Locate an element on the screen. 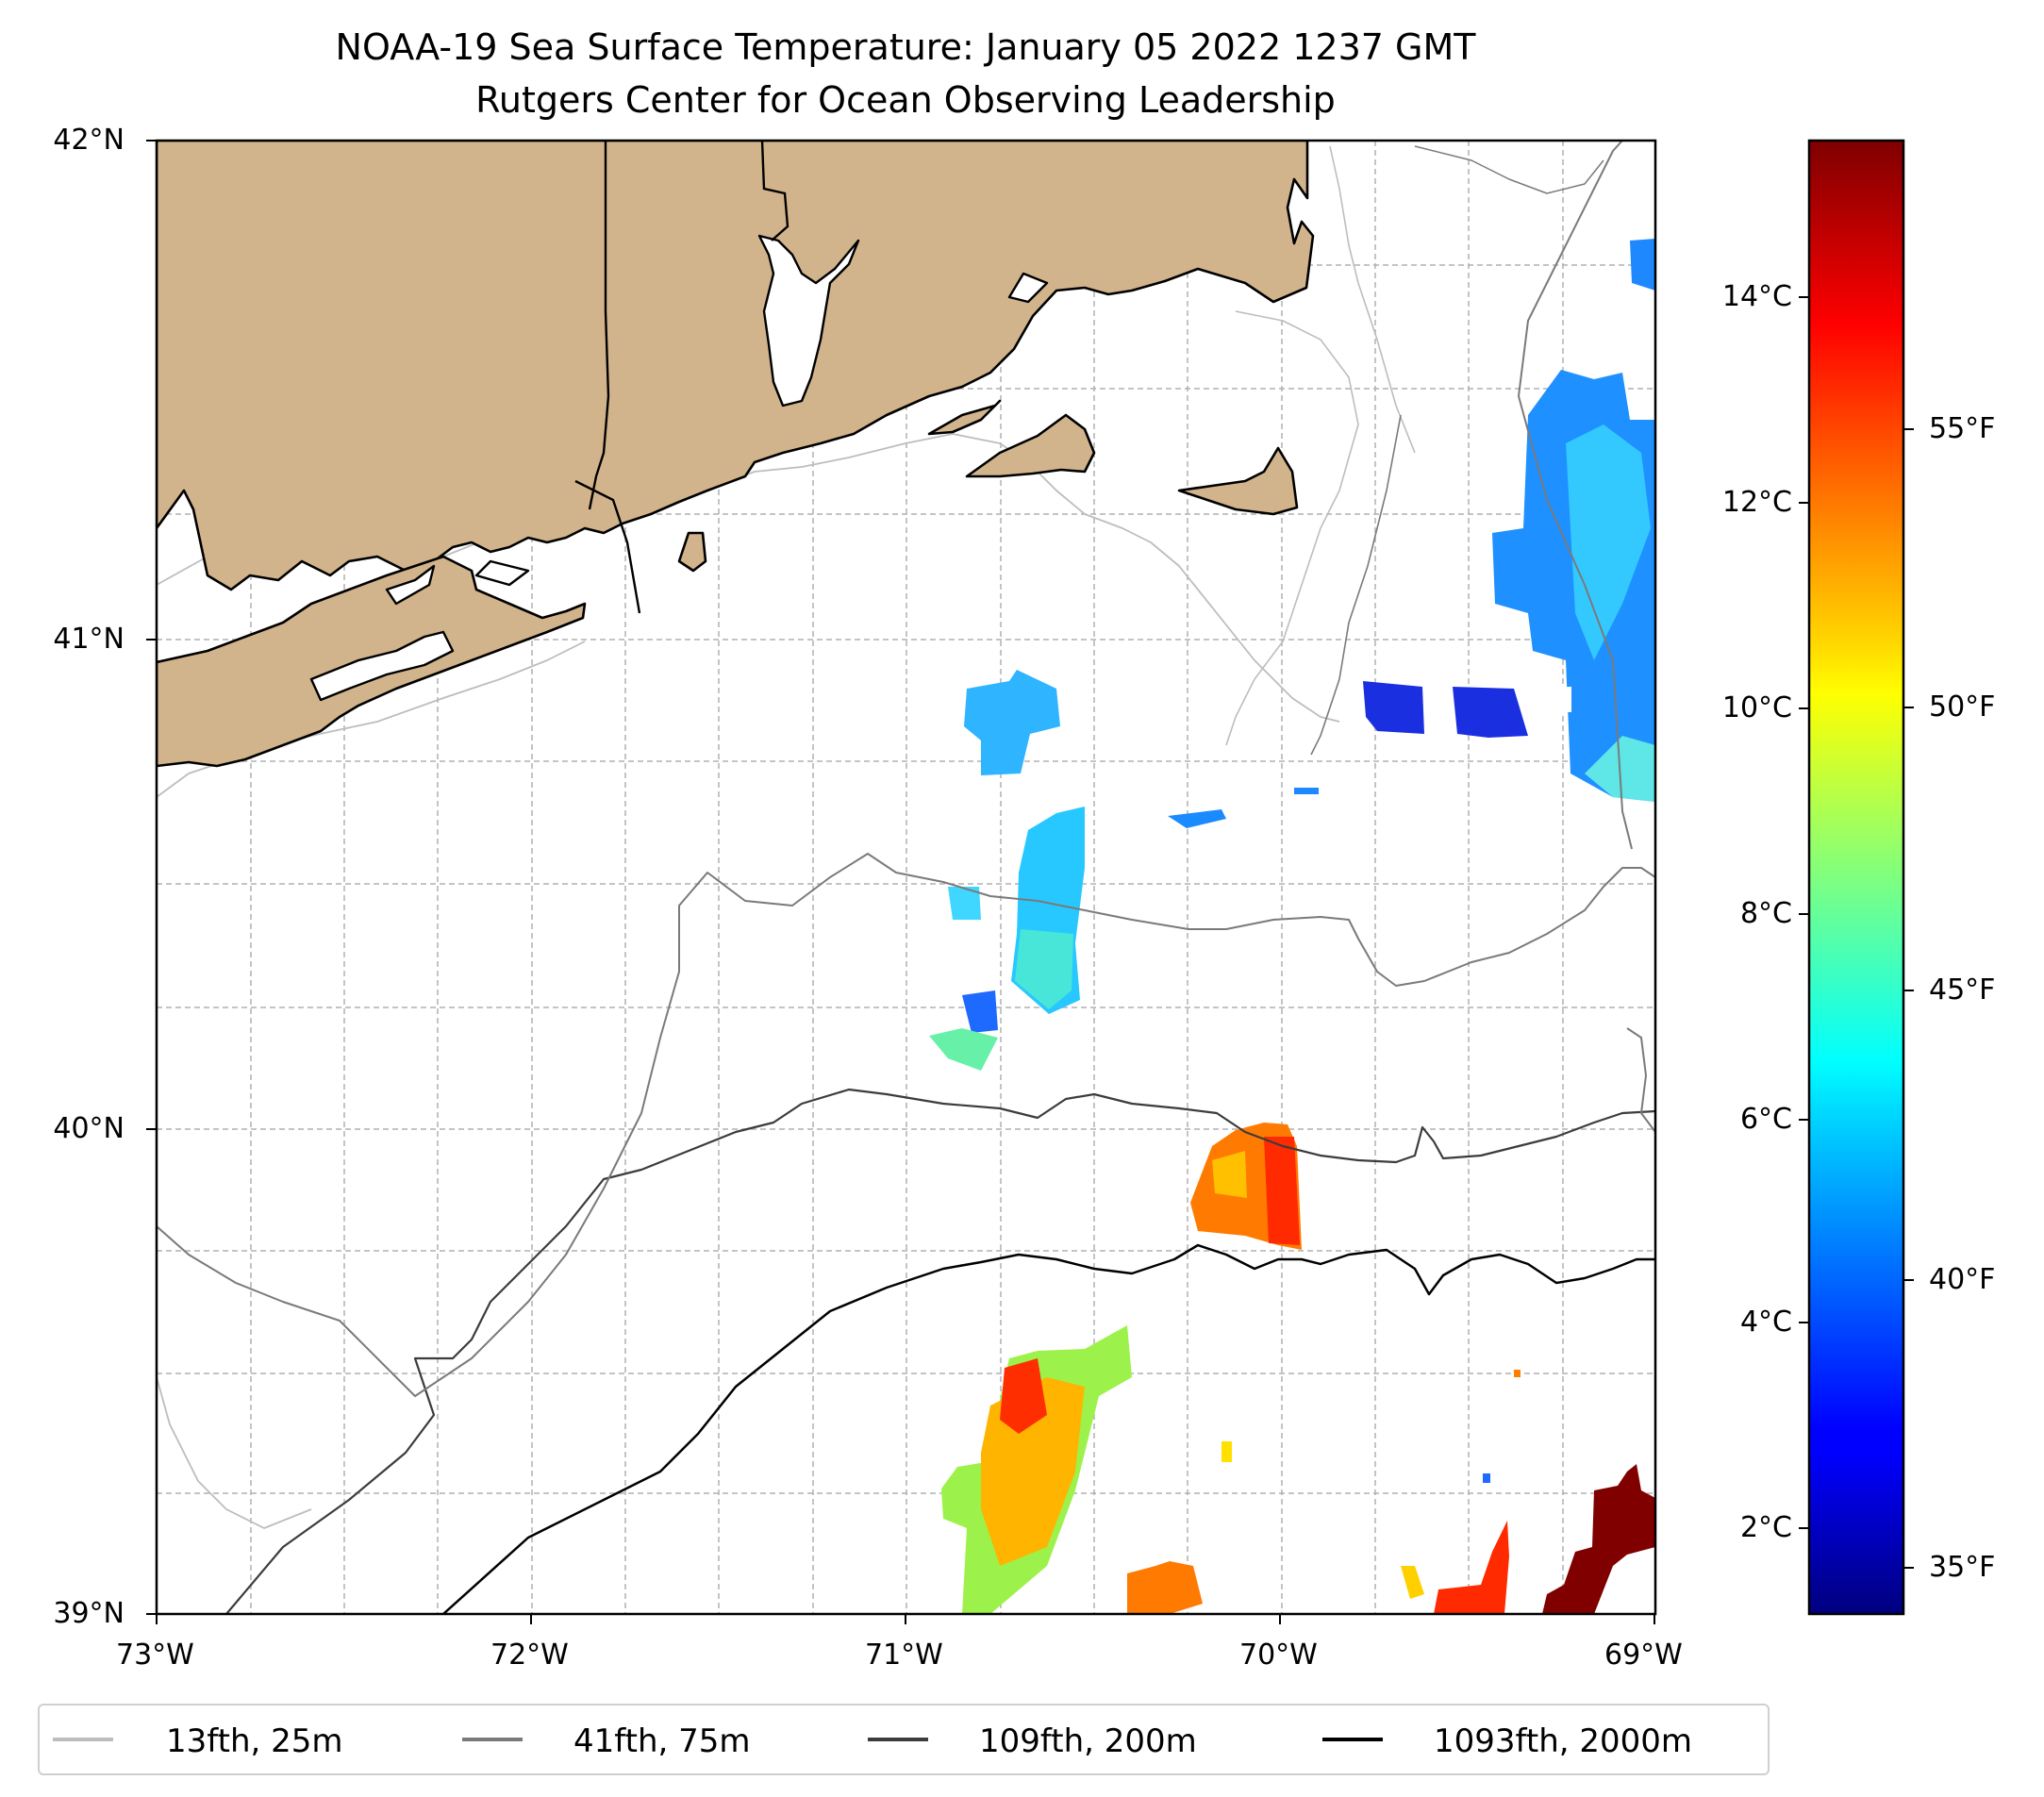  colorbar-celsius-label: 2°C is located at coordinates (1766, 1527).